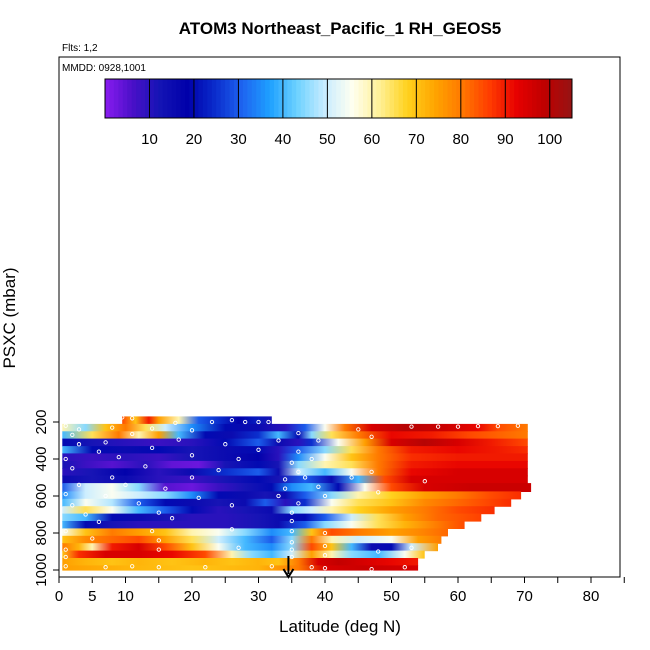  I want to click on y-tick-label: 400, so click(41, 458).